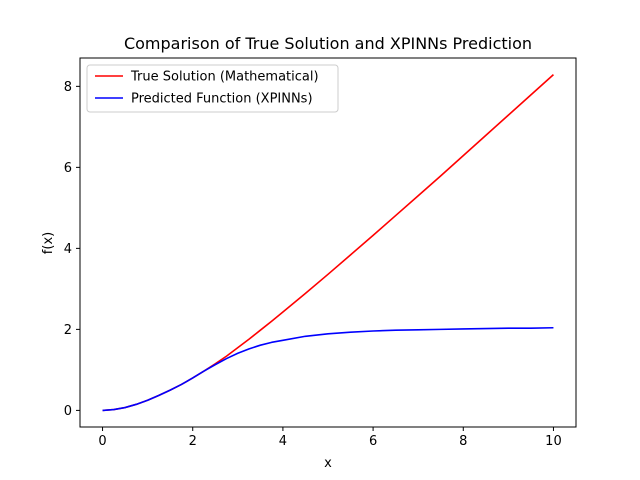 The width and height of the screenshot is (640, 480). Describe the element at coordinates (553, 441) in the screenshot. I see `x-tick-label: 10` at that location.